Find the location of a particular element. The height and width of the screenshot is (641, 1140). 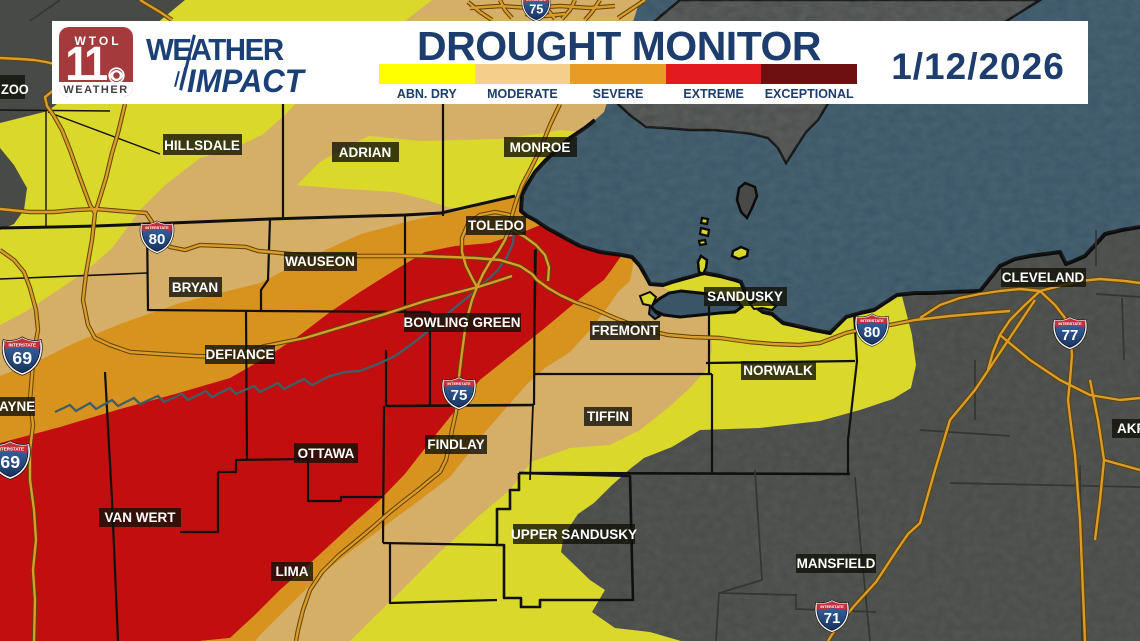

svg-text: FREMONT is located at coordinates (625, 330).